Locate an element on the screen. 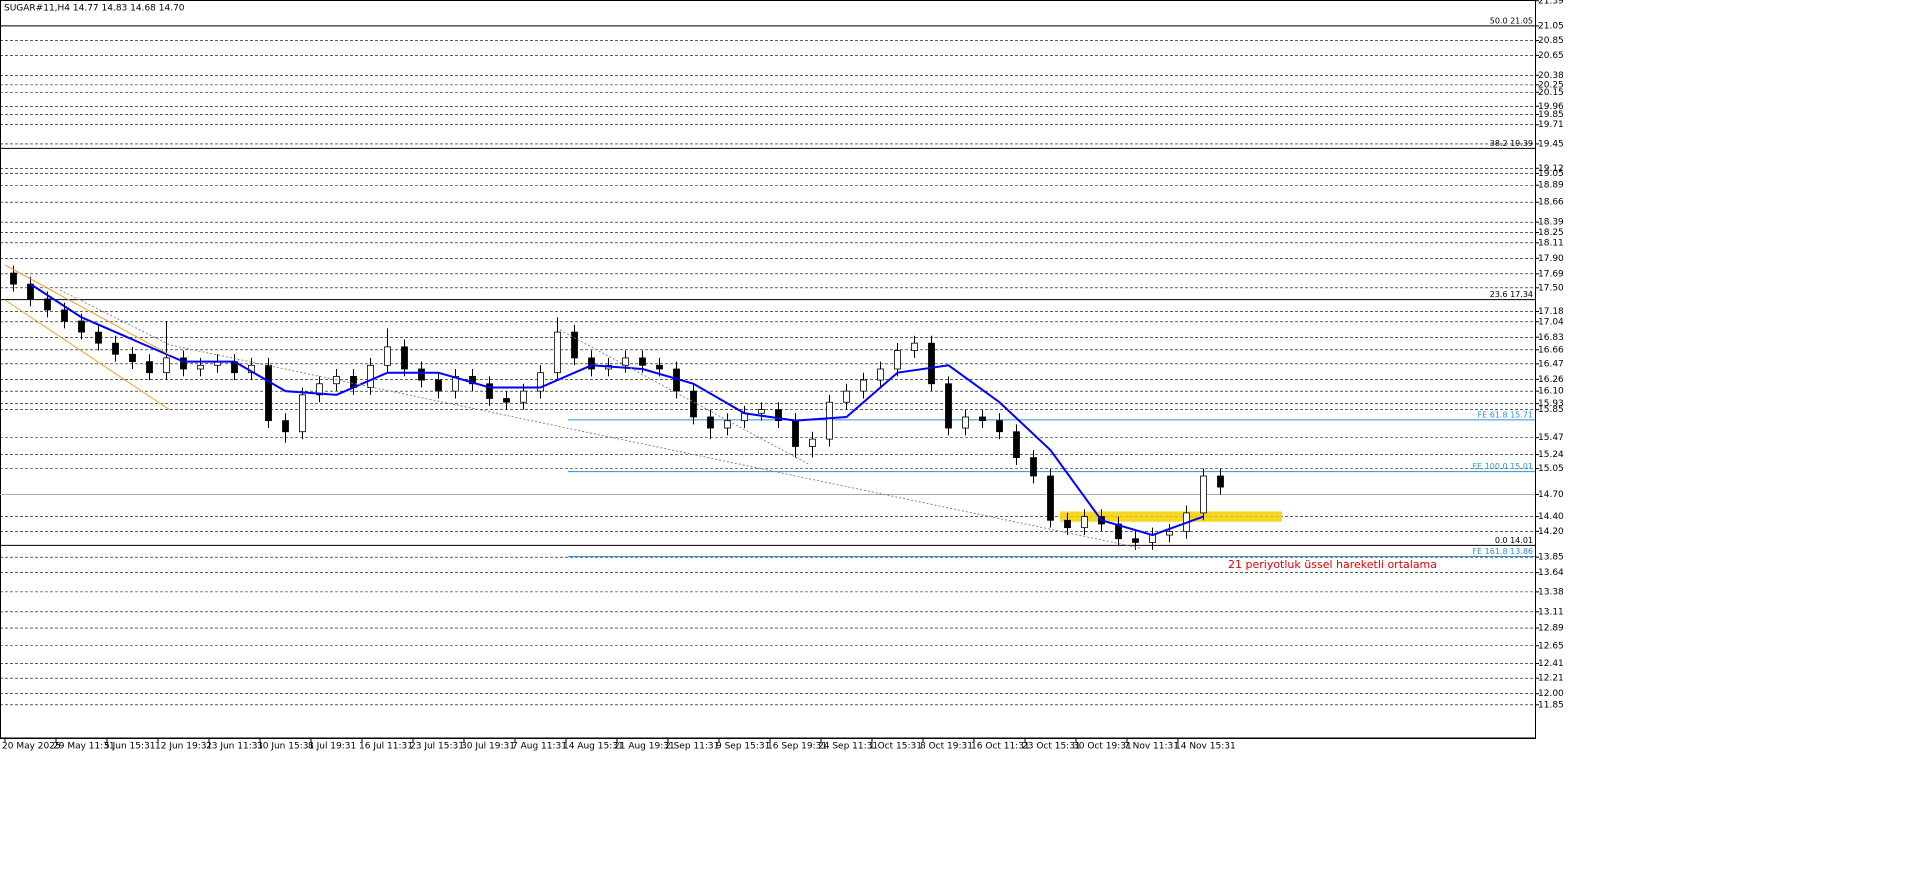  x-tick-label: 12 Jun 19:31 is located at coordinates (183, 747).